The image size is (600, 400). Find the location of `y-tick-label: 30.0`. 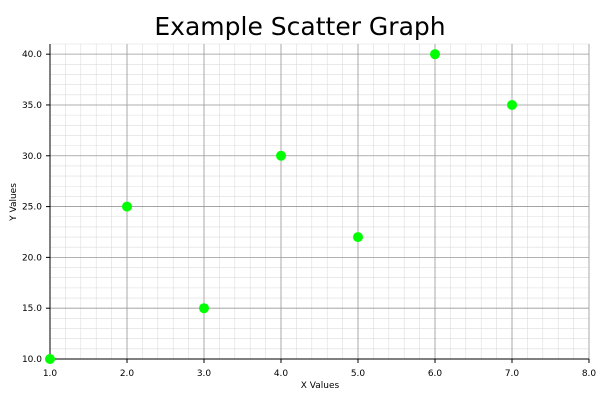

y-tick-label: 30.0 is located at coordinates (32, 157).